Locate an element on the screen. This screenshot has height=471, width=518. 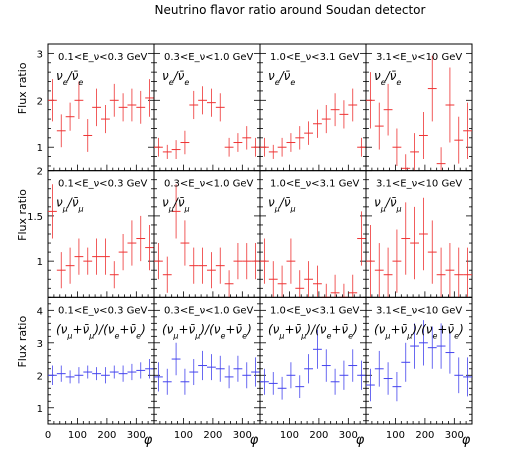
histogram-panel: 3.1<E_ν<10 GeV νe/ν̄e is located at coordinates (419, 107).